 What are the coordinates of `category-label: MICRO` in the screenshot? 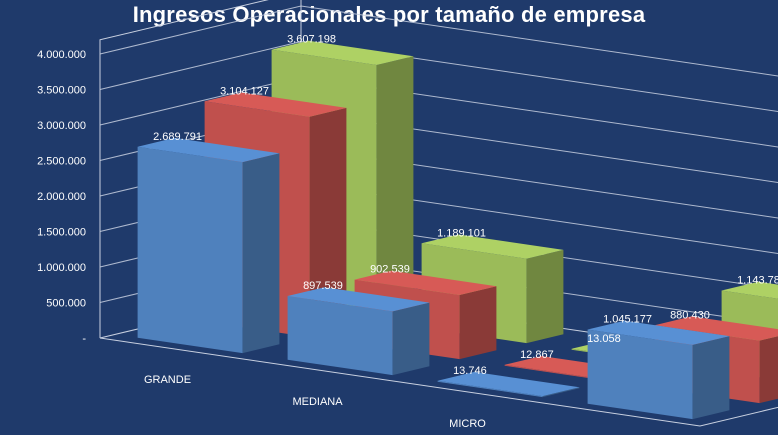 It's located at (467, 424).